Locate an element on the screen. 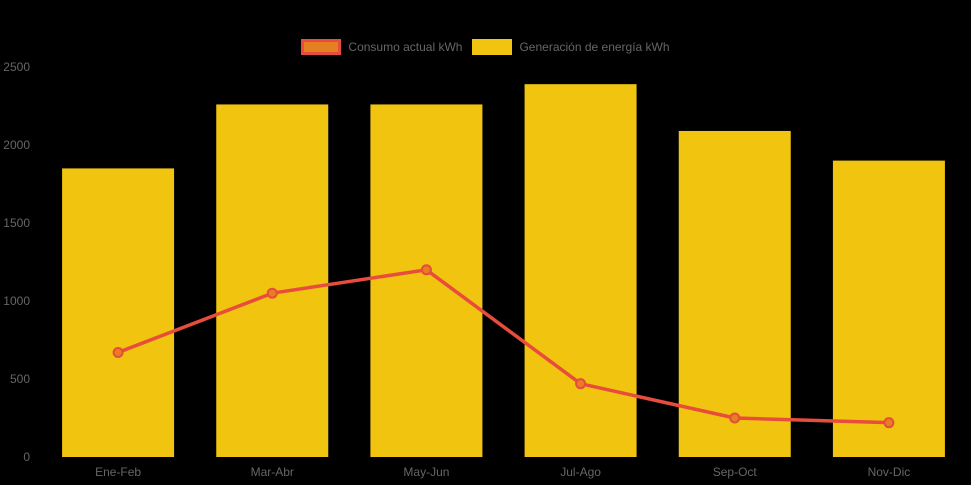 This screenshot has width=971, height=485. point-Jul-Ago is located at coordinates (581, 384).